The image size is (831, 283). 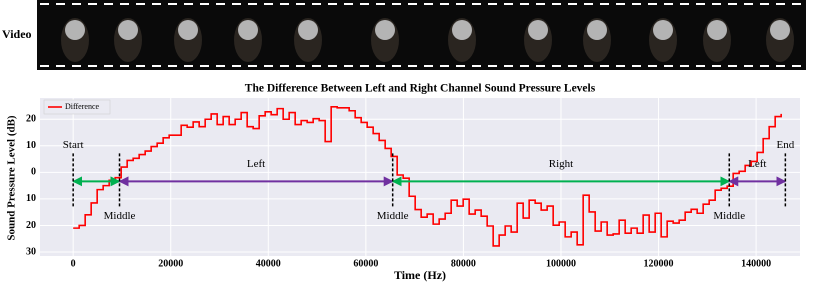 What do you see at coordinates (757, 164) in the screenshot?
I see `region-label: Left` at bounding box center [757, 164].